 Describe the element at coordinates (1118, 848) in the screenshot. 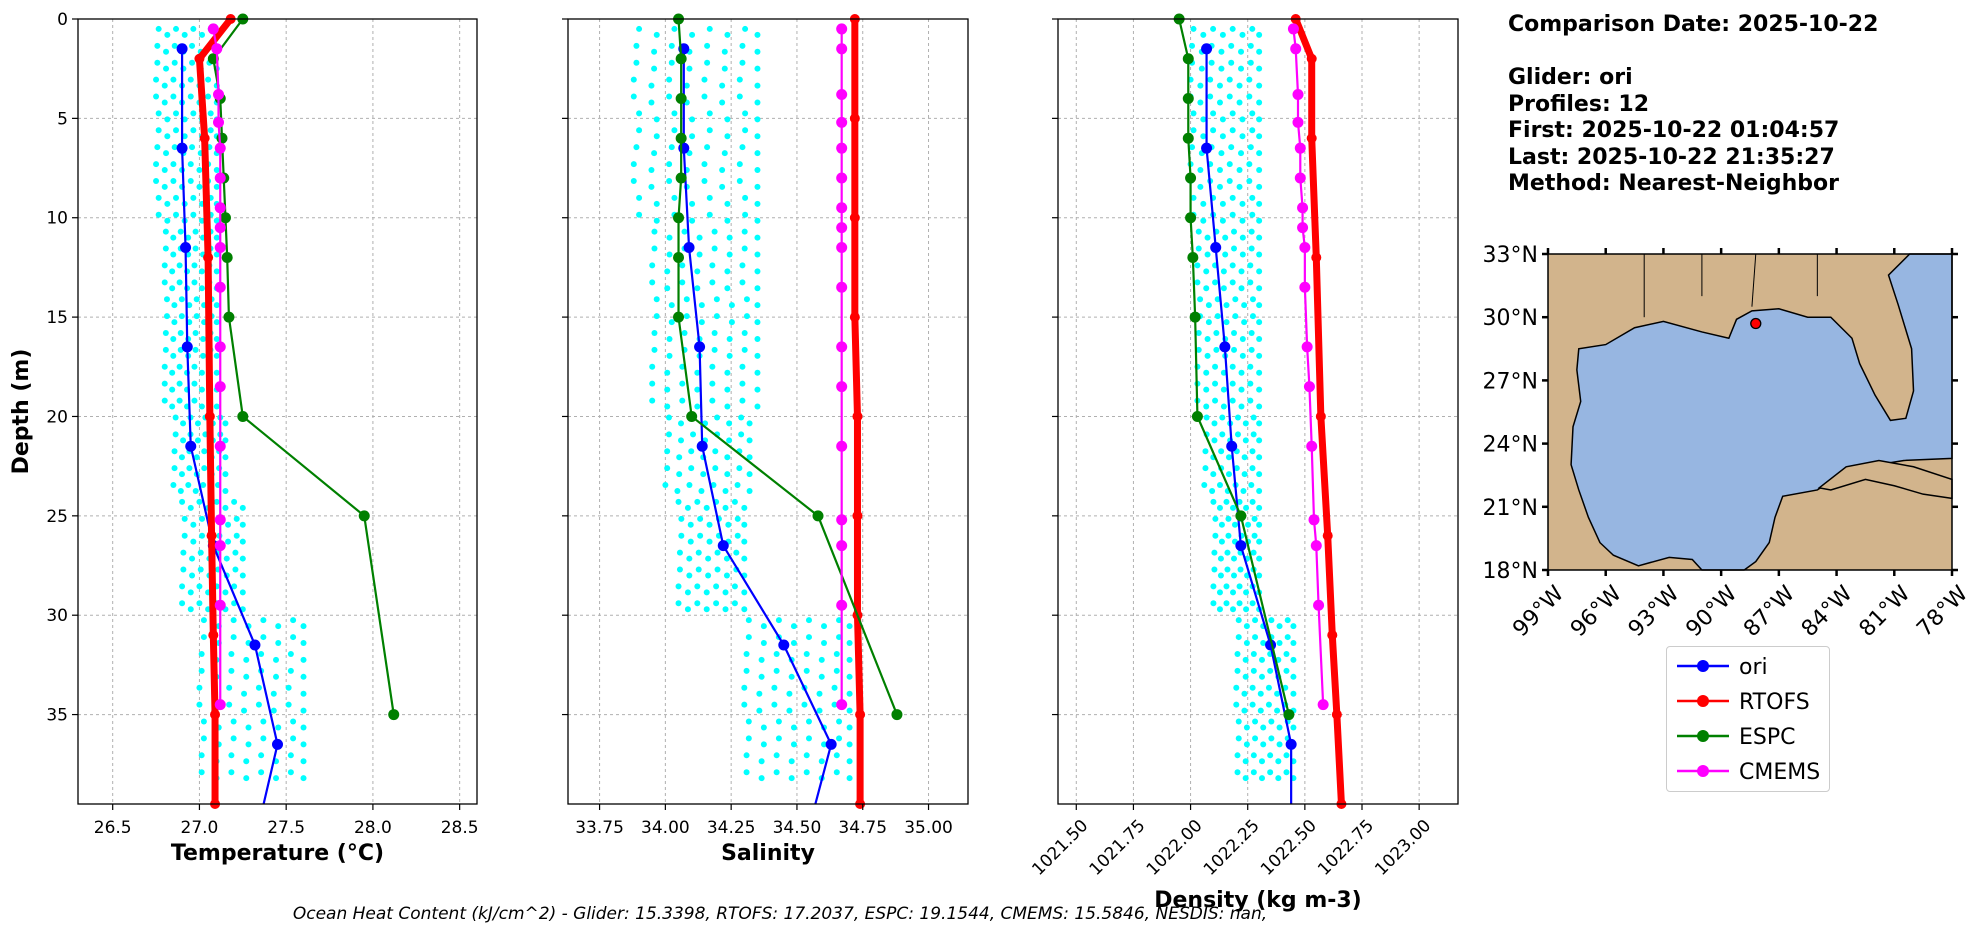

I see `x-tick-label: 1021.75` at that location.